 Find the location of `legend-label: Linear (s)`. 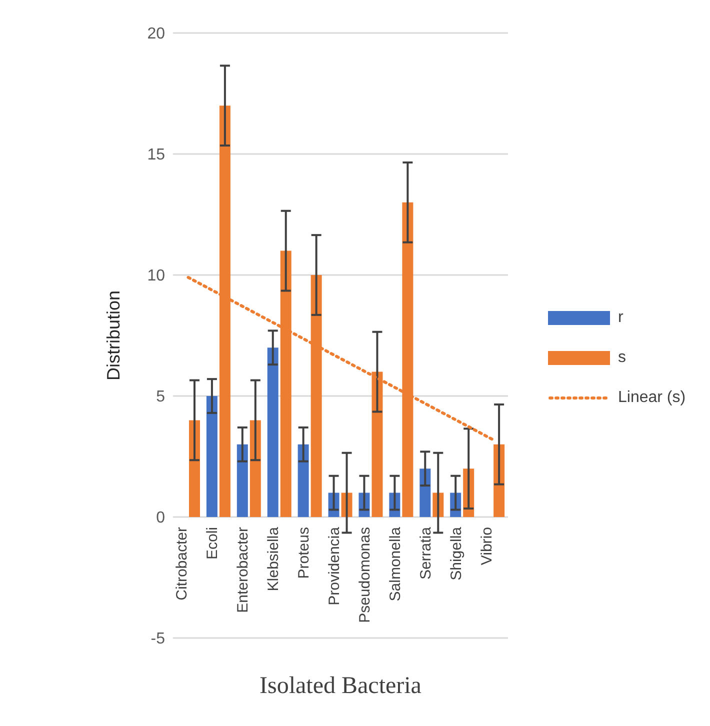

legend-label: Linear (s) is located at coordinates (652, 398).